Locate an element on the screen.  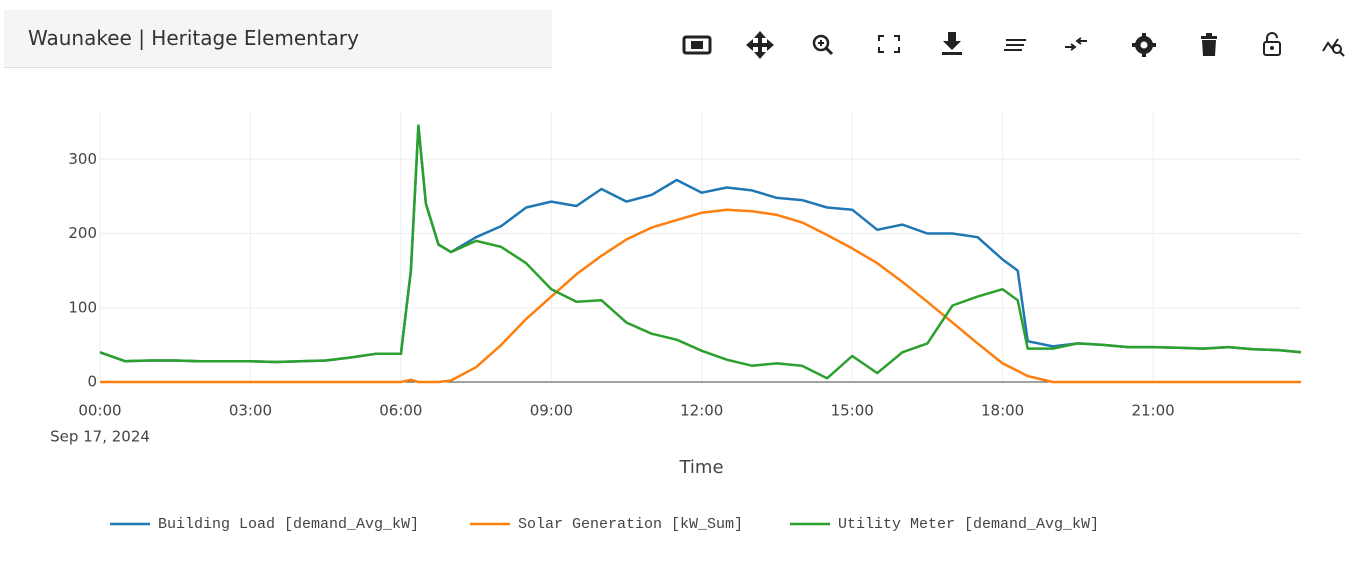
legend-label: Solar Generation [kW_Sum] is located at coordinates (630, 524).